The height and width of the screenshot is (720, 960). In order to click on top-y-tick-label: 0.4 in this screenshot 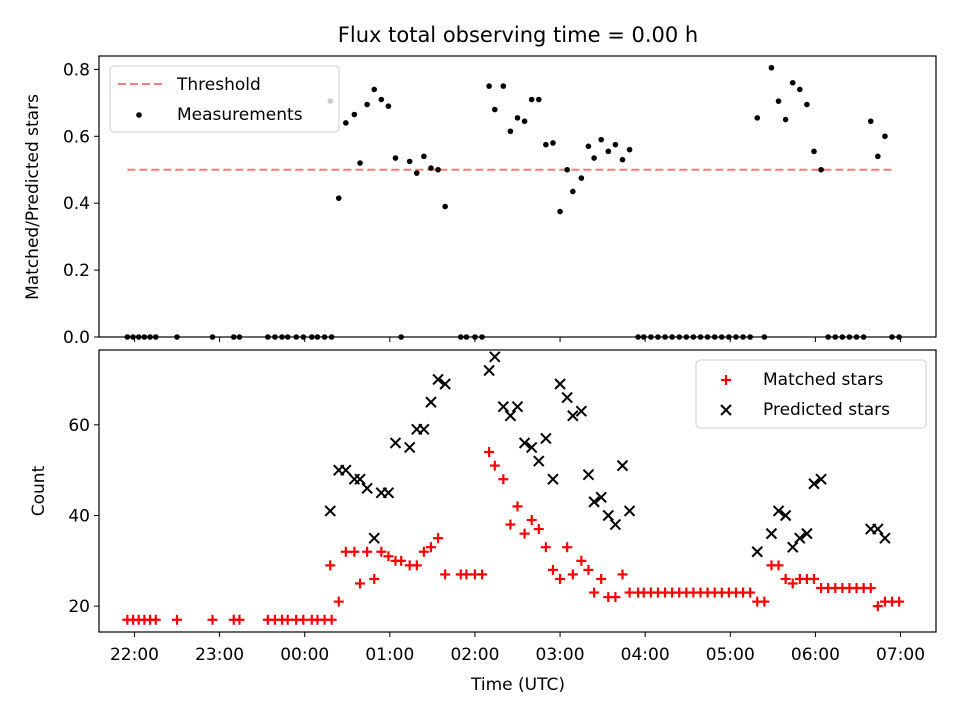, I will do `click(76, 204)`.